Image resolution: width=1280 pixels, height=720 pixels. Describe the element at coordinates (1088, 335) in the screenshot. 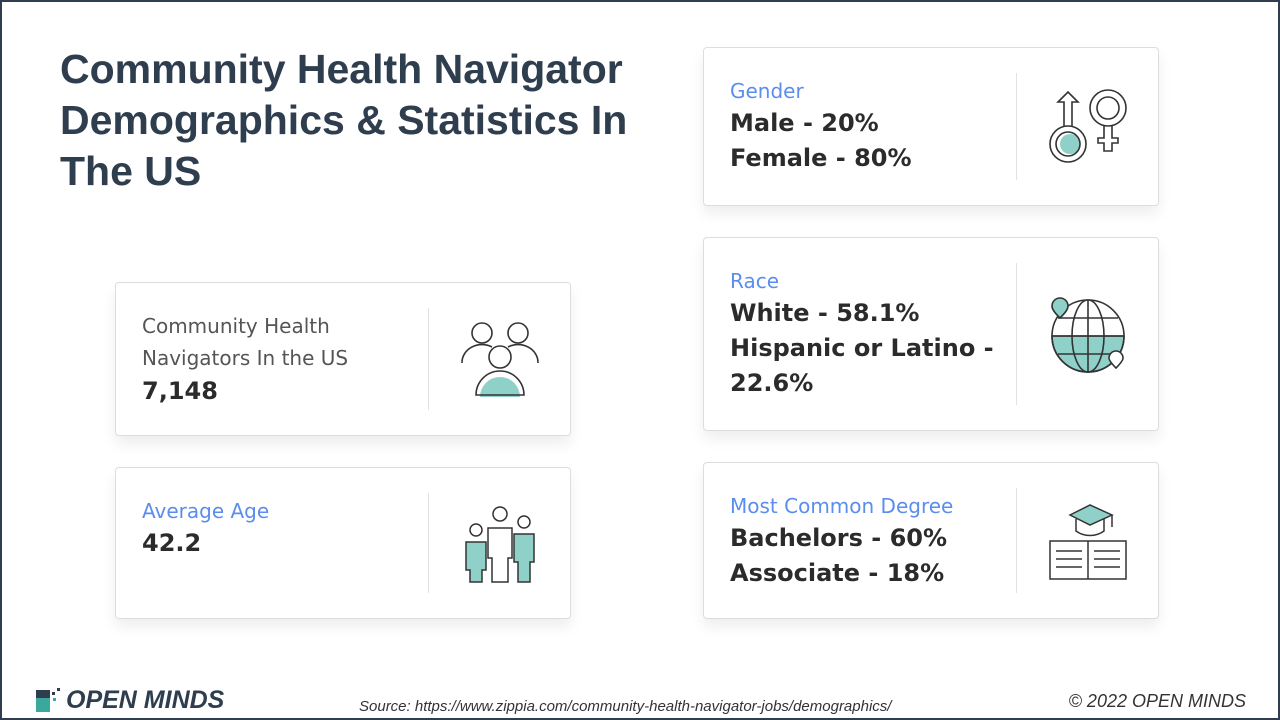

I see `globe-location-icon` at that location.